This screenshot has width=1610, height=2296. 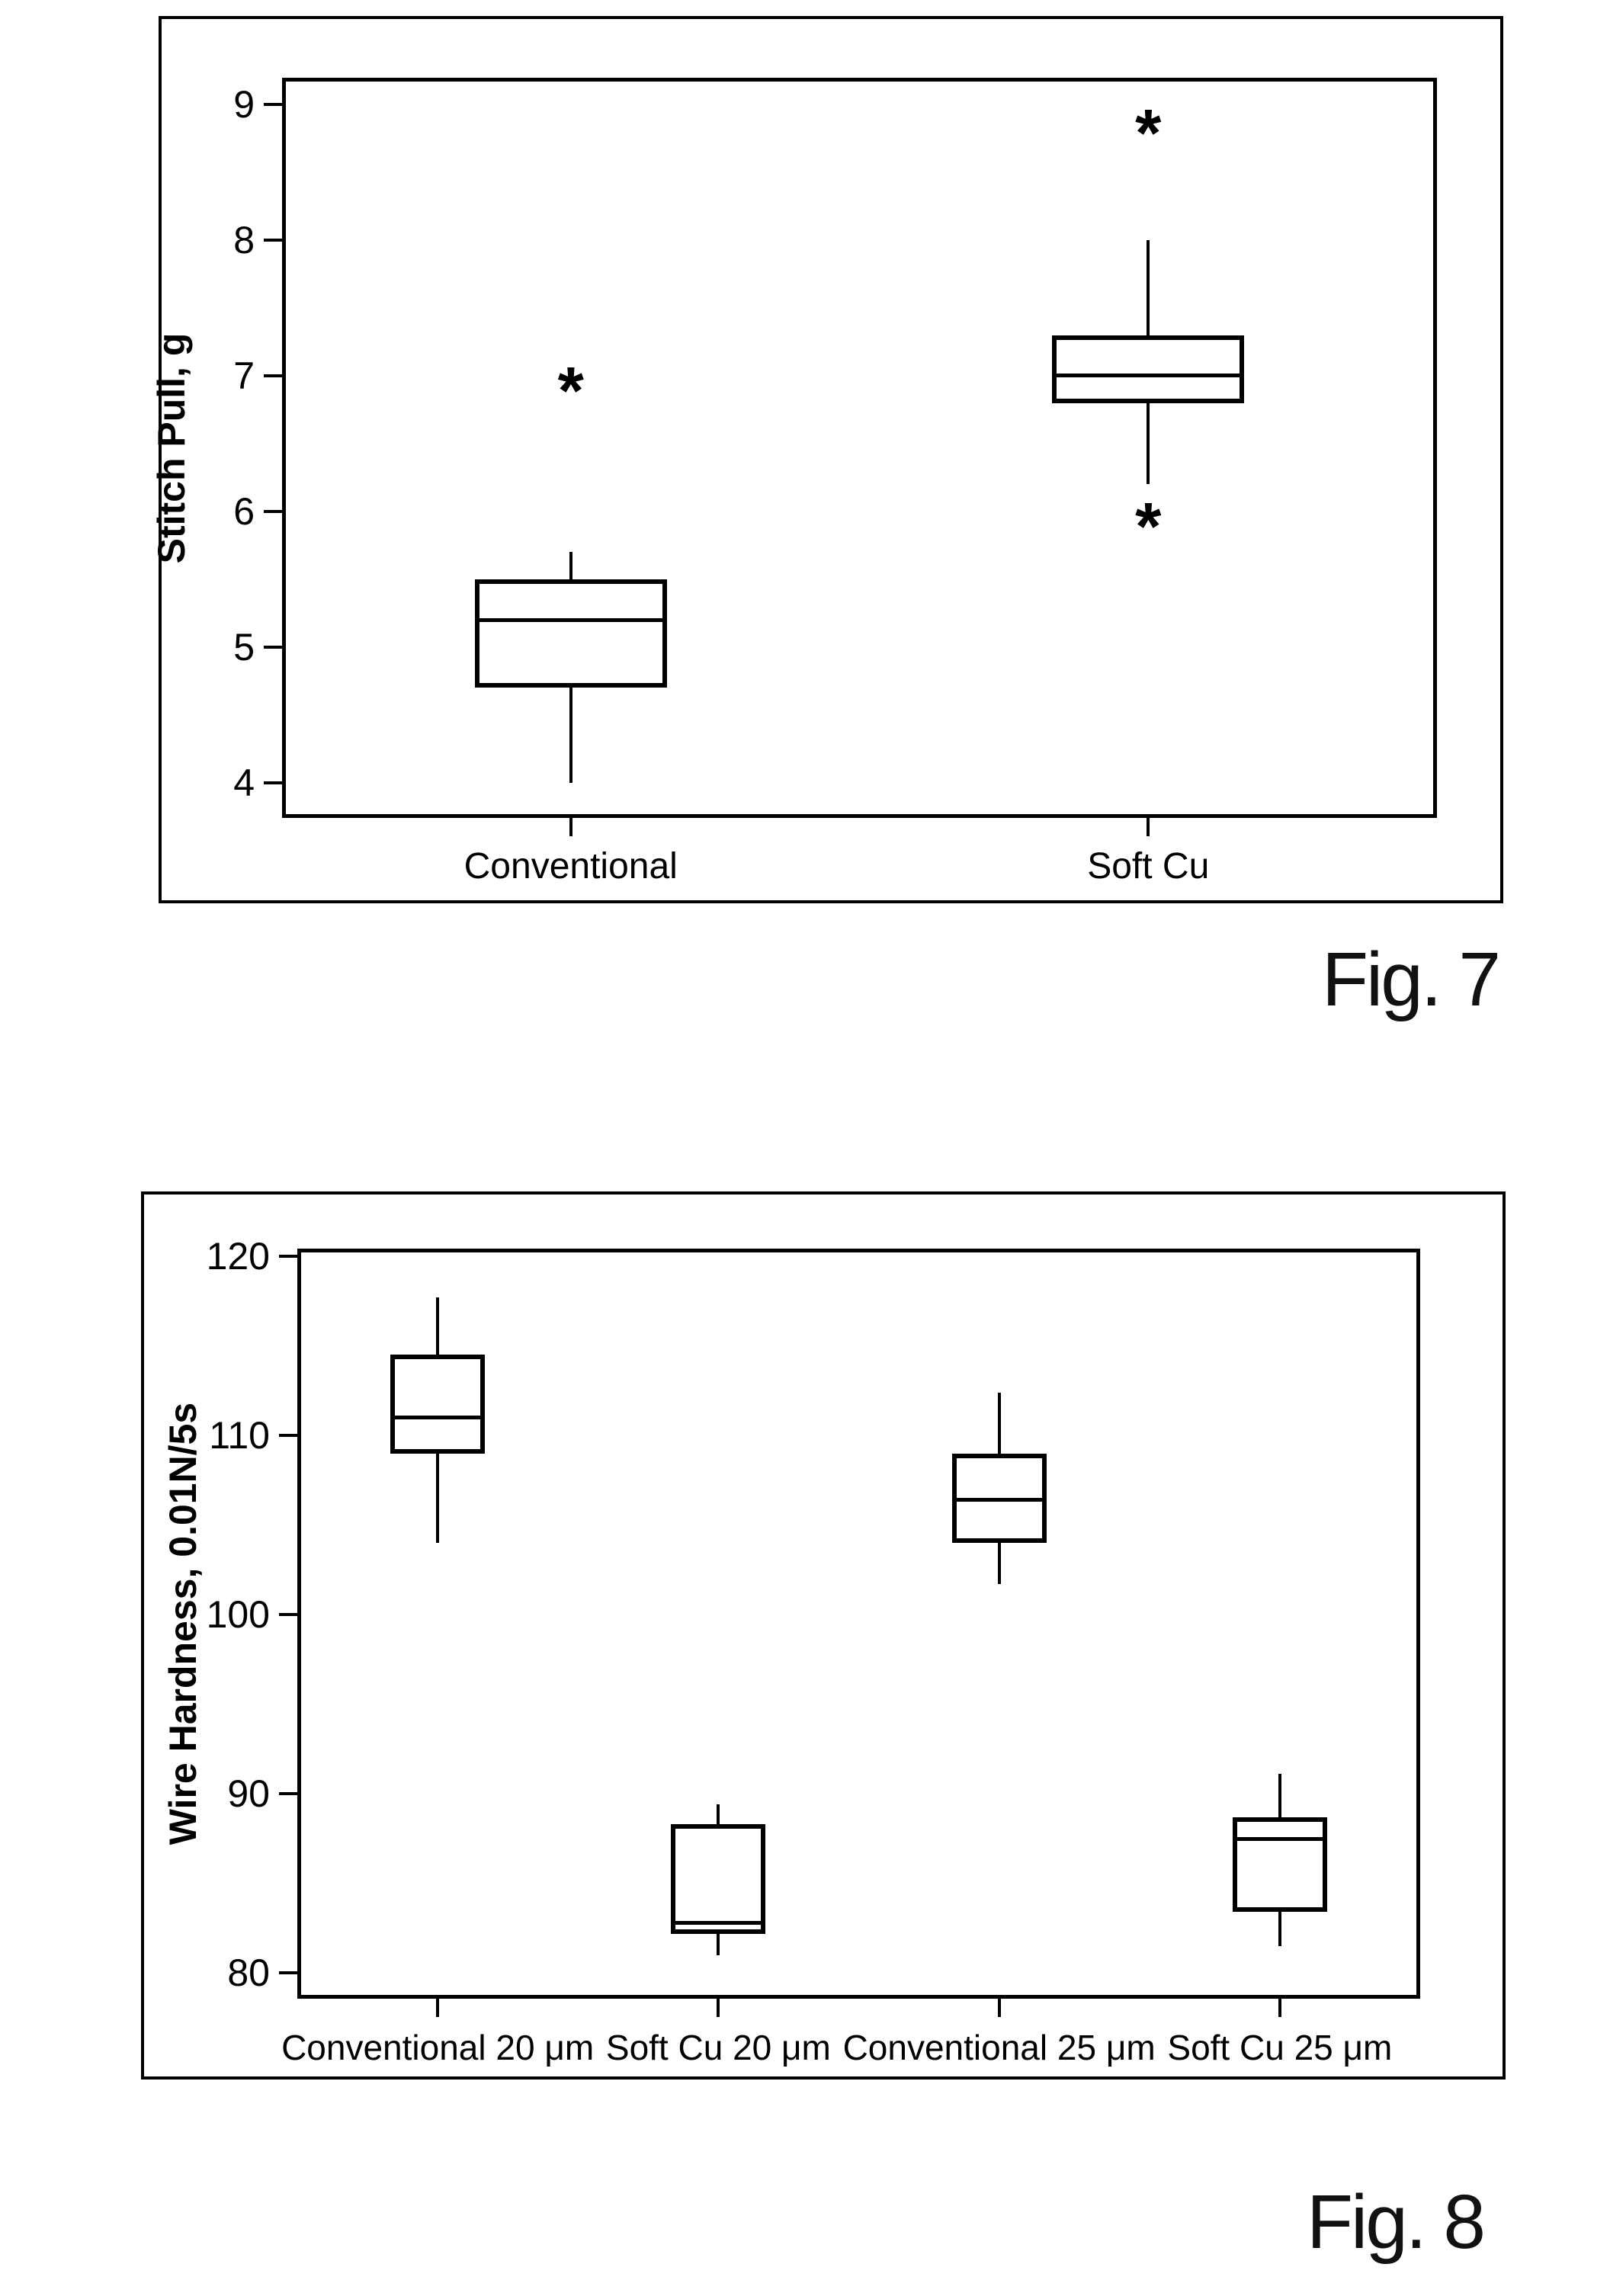 What do you see at coordinates (1396, 2222) in the screenshot?
I see `fig8-caption: Fig. 8` at bounding box center [1396, 2222].